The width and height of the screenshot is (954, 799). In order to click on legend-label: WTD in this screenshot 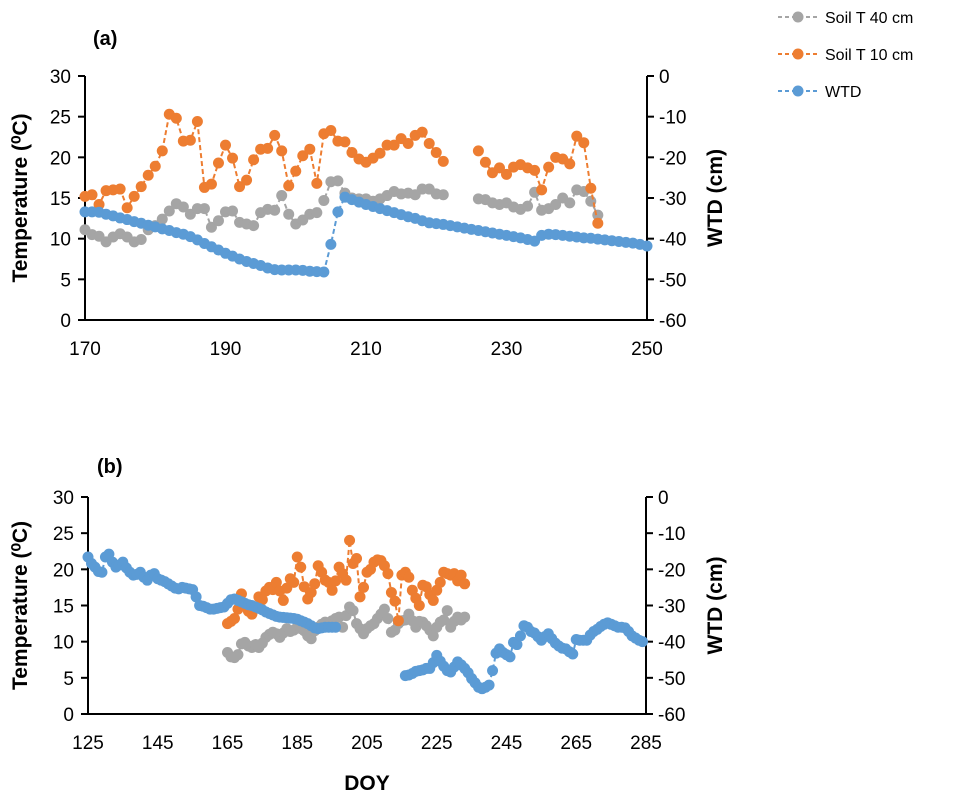, I will do `click(843, 92)`.